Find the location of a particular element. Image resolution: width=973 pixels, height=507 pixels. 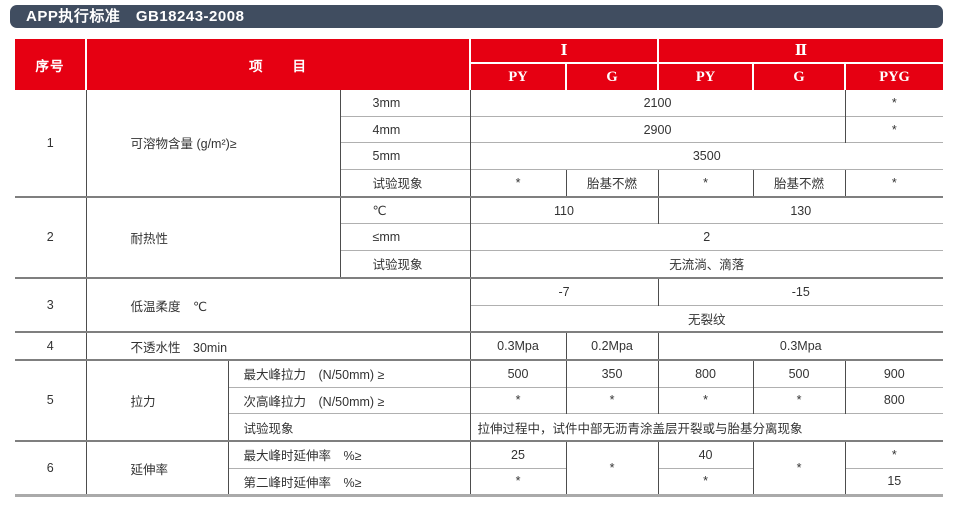

header-sub-ii-pyg: PYG is located at coordinates (894, 76).